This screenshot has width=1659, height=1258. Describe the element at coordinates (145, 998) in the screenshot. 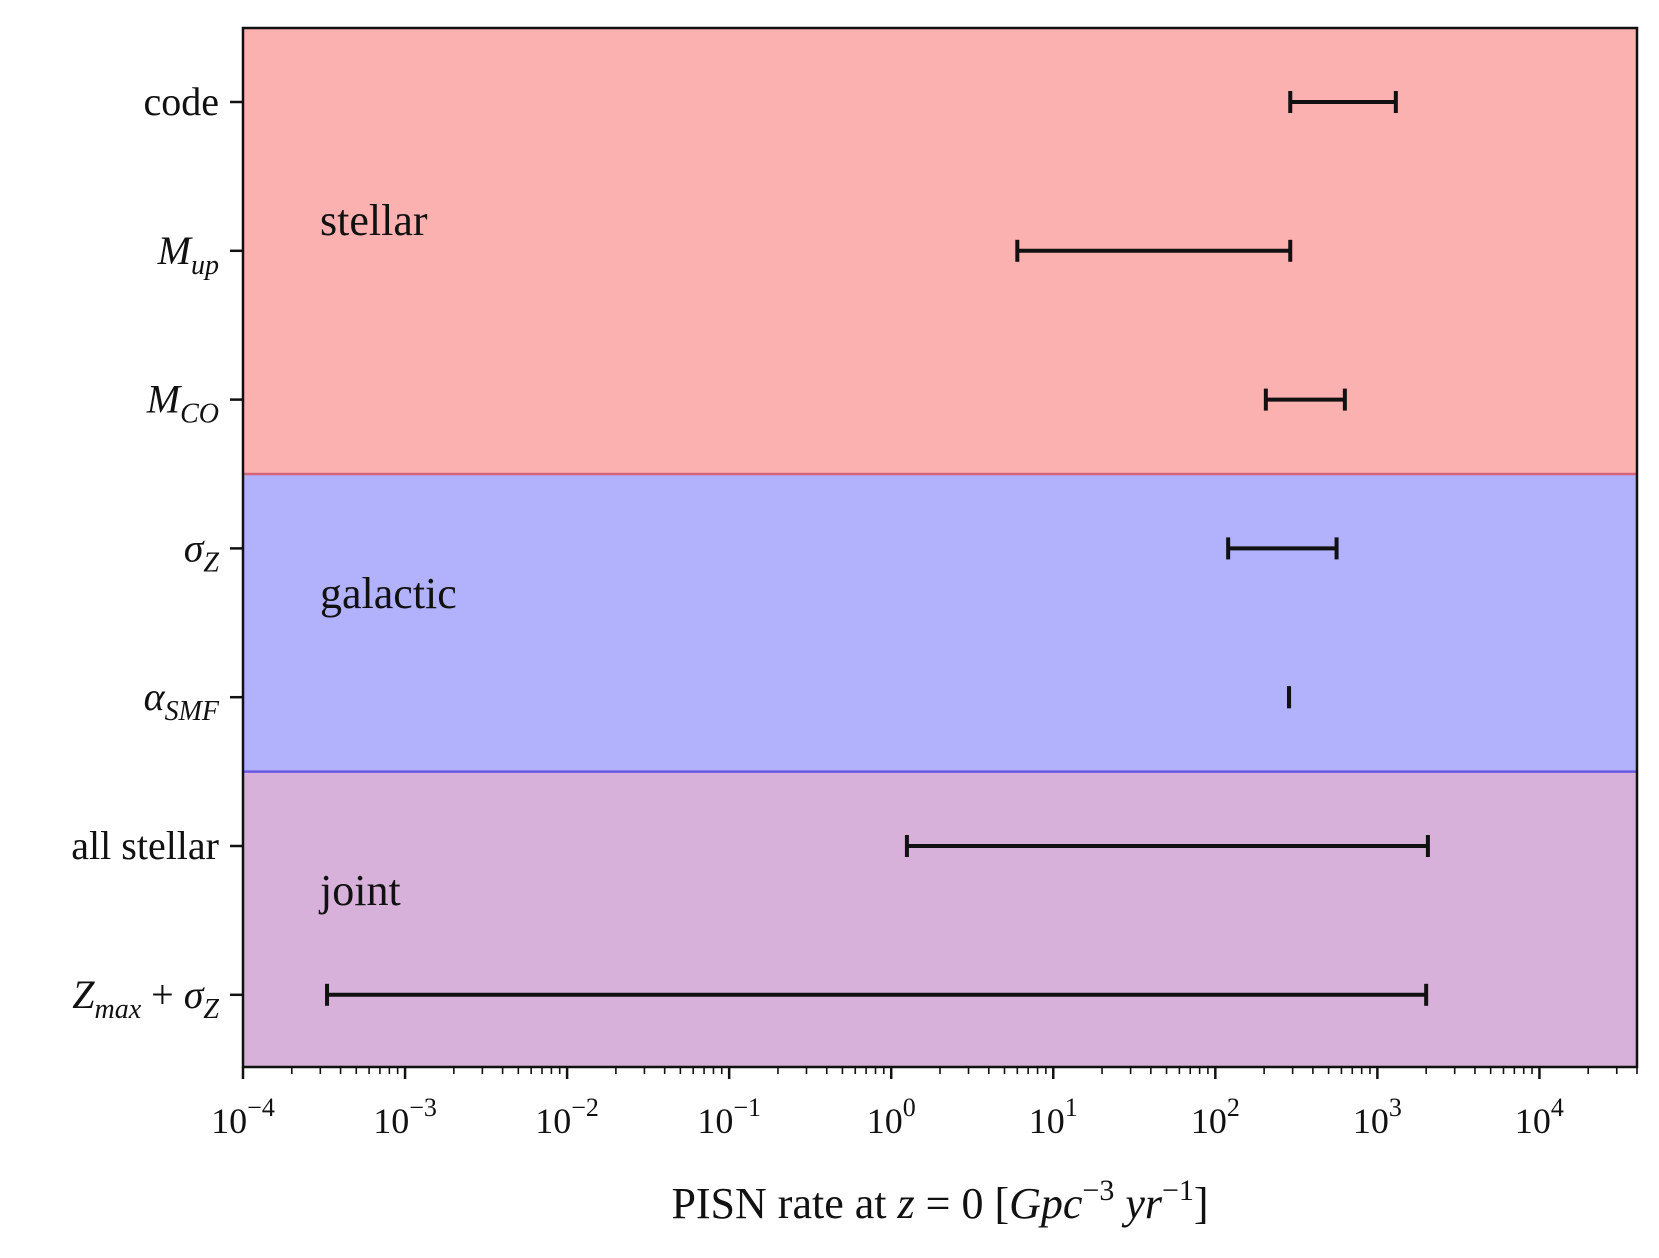

I see `y-tick-label-6: Zmax + σZ` at that location.